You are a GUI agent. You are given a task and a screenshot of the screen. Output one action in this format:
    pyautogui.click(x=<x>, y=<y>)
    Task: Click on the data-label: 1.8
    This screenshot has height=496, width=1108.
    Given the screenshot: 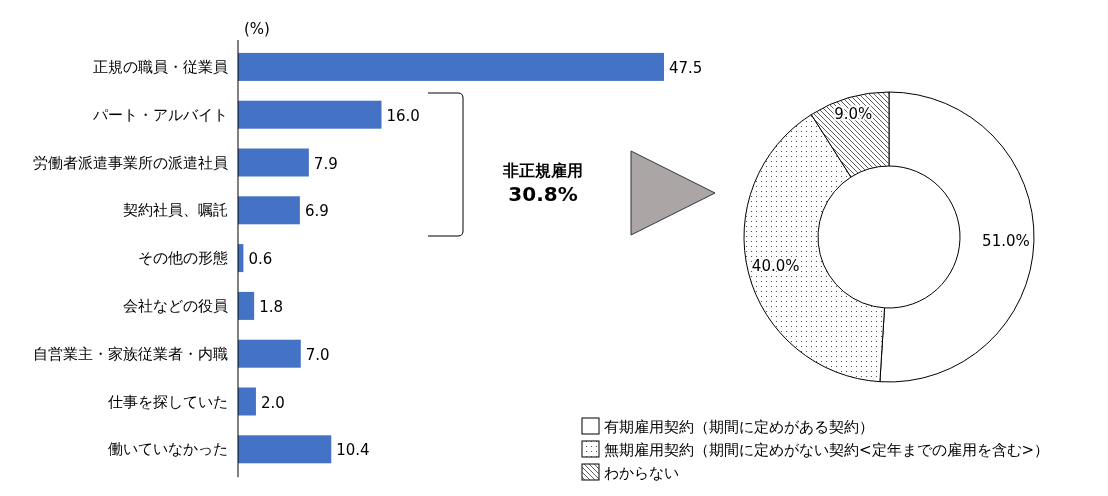 What is the action you would take?
    pyautogui.click(x=271, y=306)
    